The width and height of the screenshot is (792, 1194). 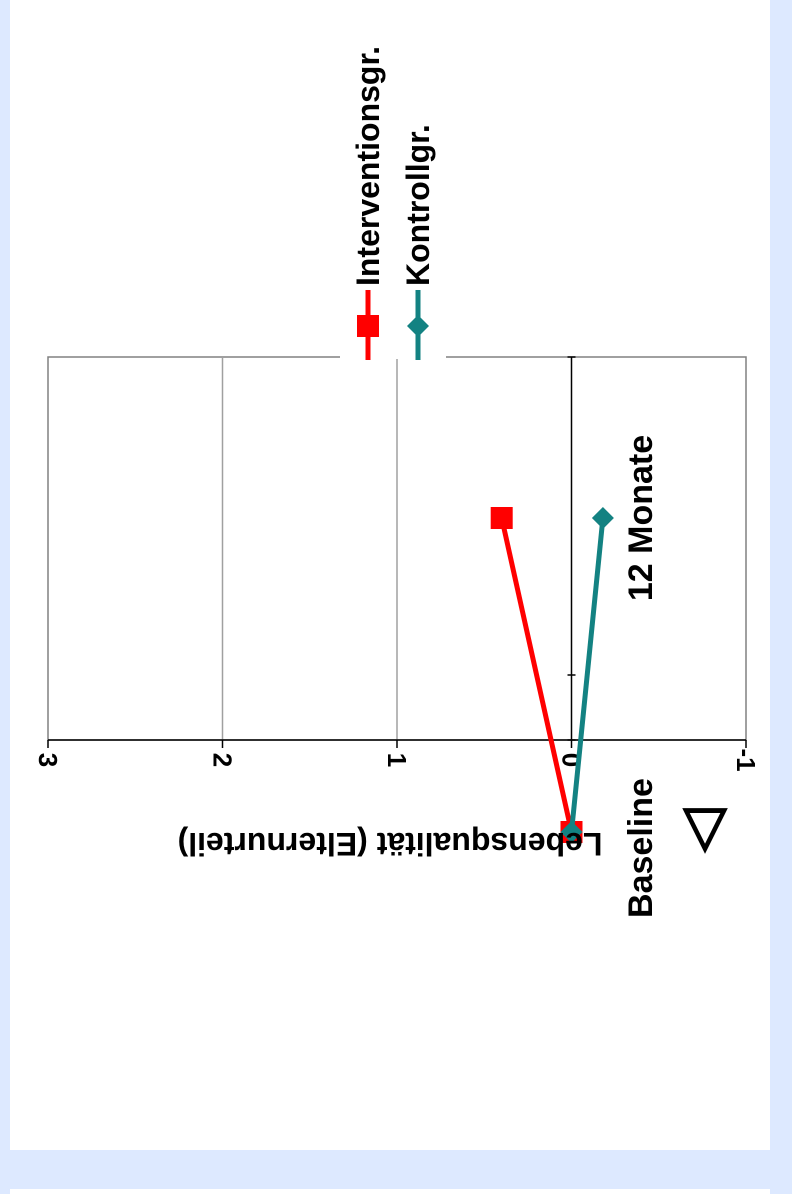 I want to click on value-tick-label: 0, so click(x=572, y=760).